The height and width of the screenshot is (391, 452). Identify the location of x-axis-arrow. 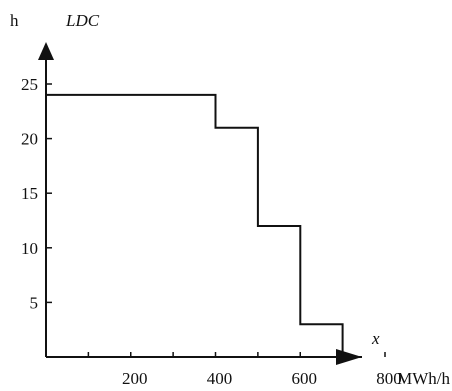
(349, 357).